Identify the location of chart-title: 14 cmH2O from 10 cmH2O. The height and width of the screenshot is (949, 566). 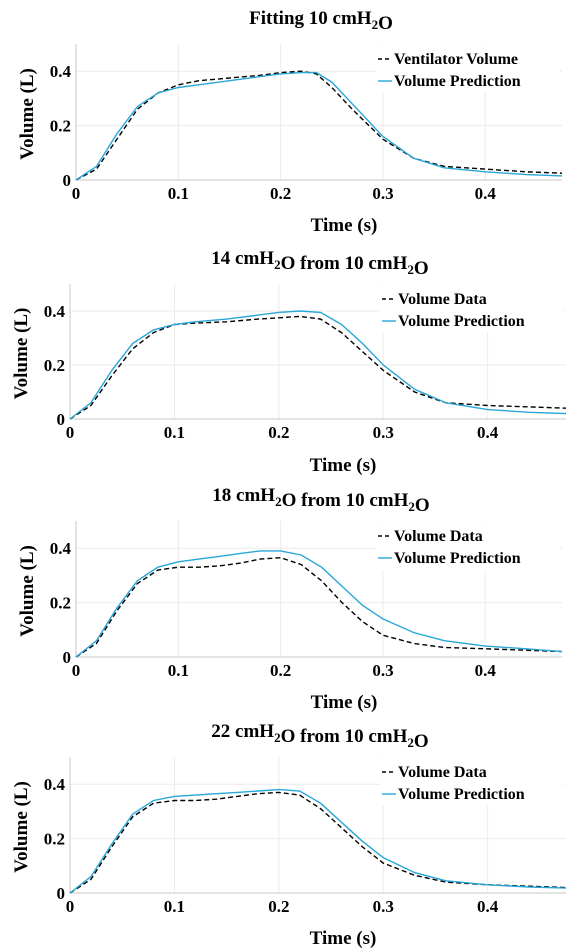
(319, 263).